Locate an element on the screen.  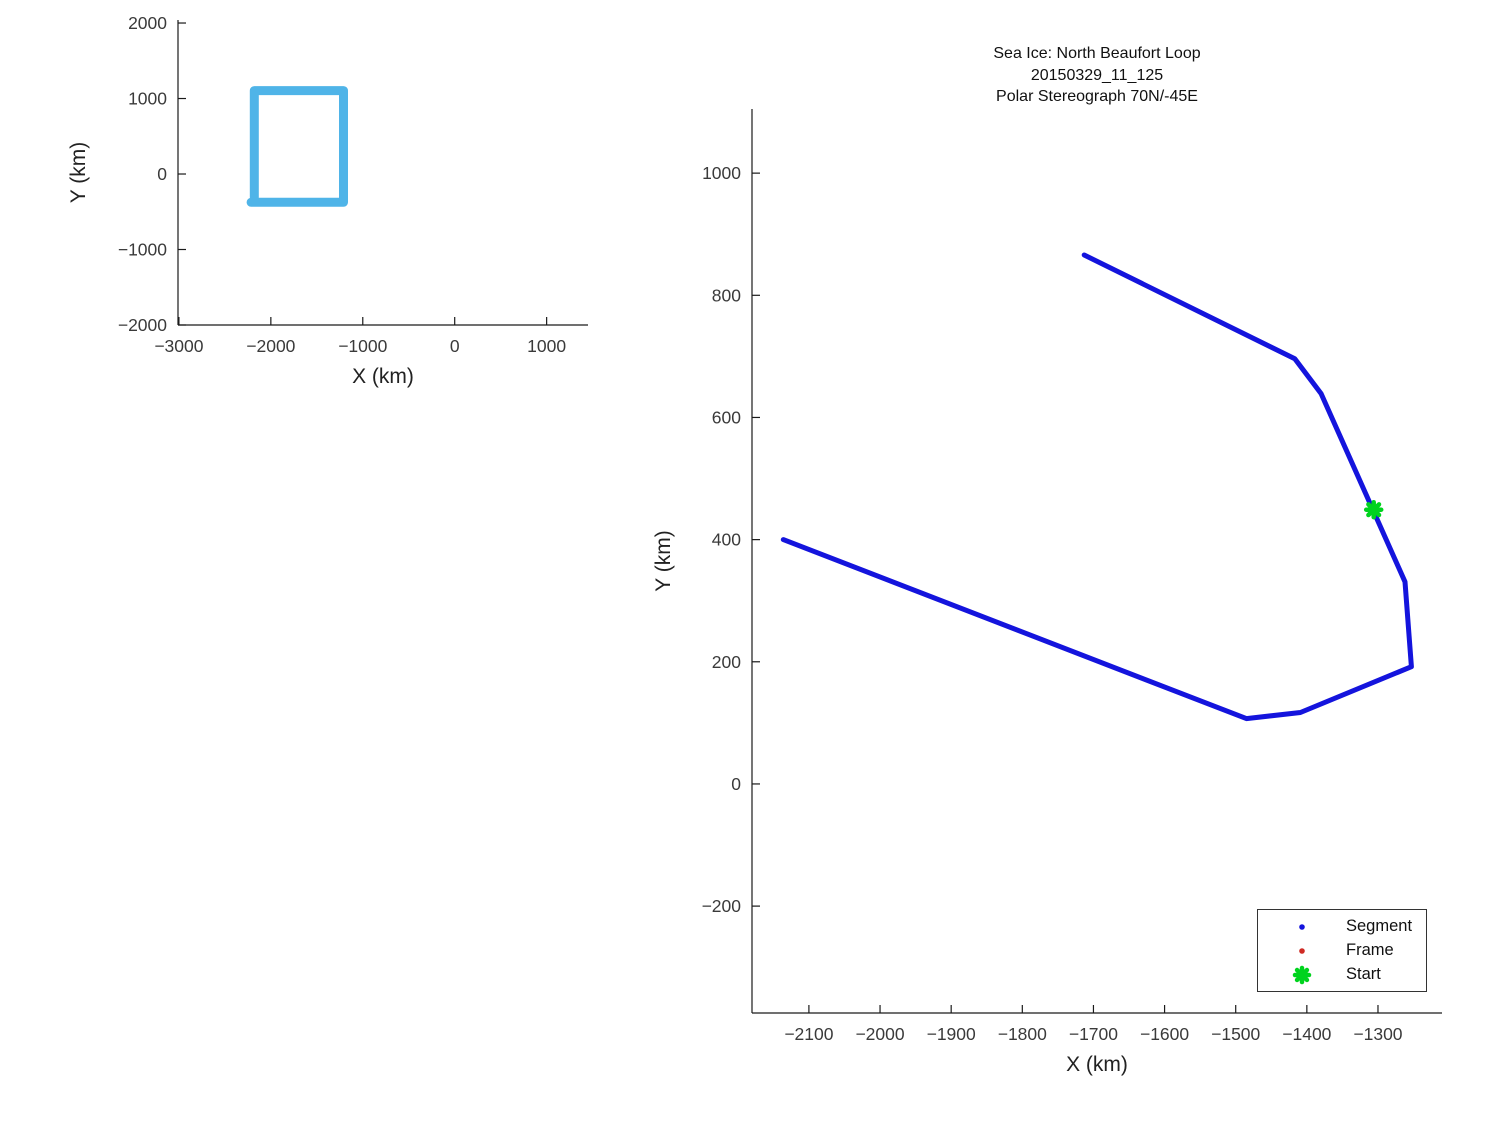
x-tick-label: −1900 is located at coordinates (951, 1034).